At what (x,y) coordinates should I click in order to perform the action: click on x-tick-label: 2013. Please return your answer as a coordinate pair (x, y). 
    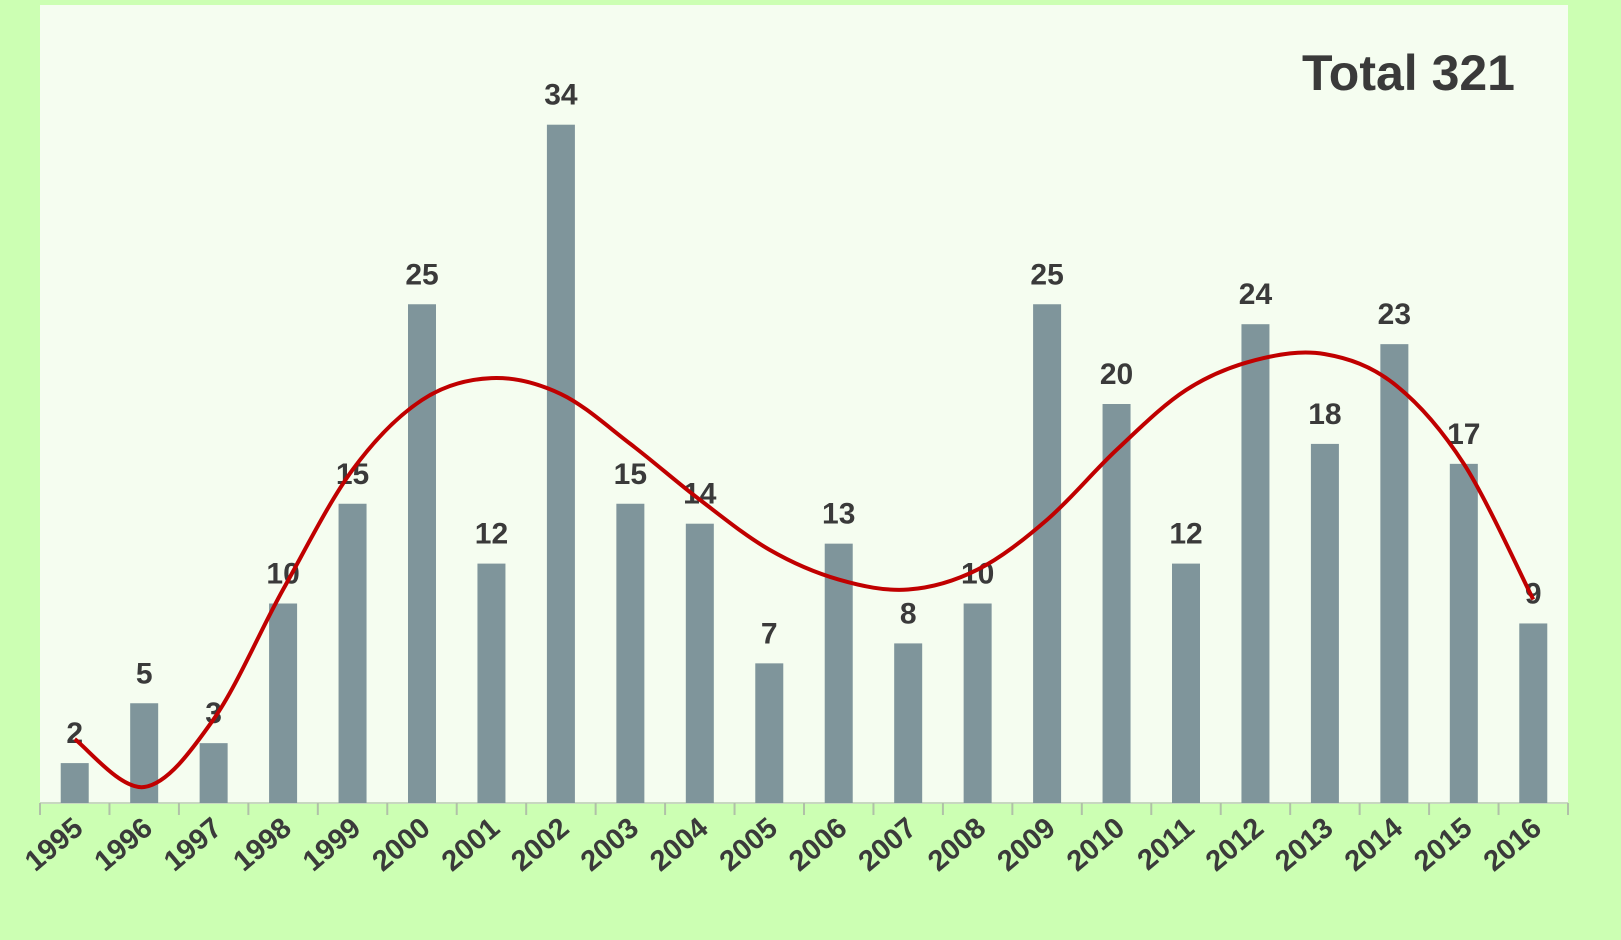
    Looking at the image, I should click on (1304, 845).